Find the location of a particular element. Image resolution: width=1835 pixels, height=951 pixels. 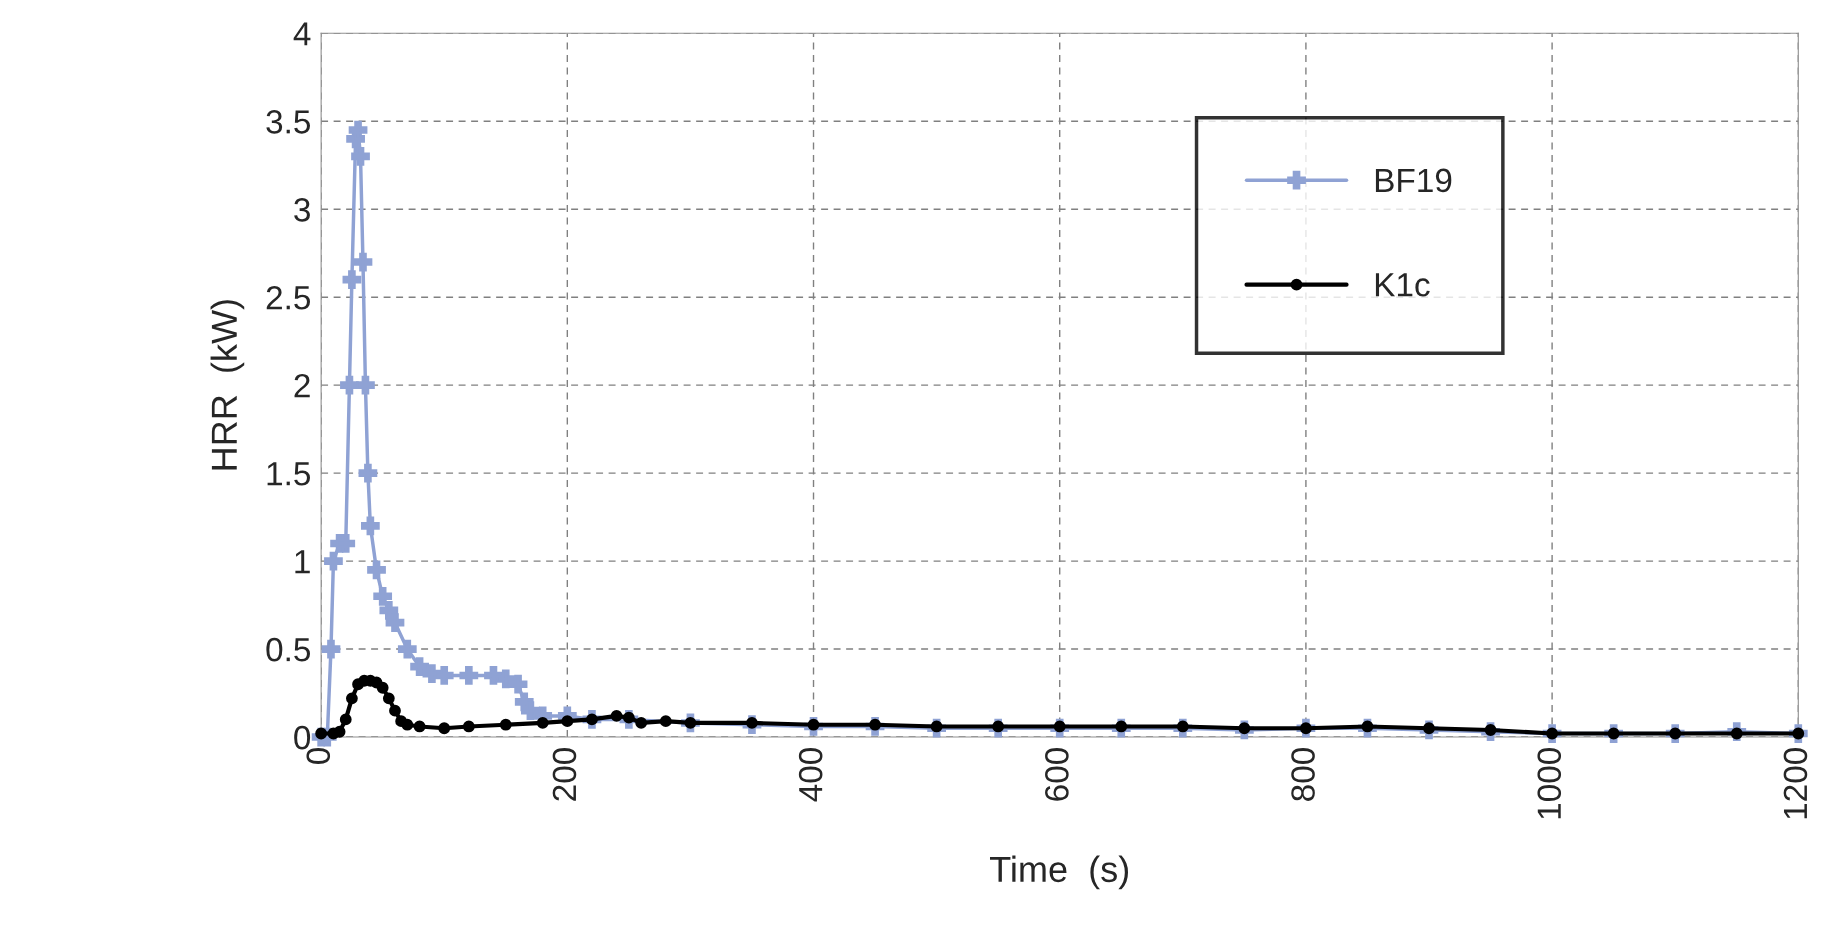

x-tick-label: 400 is located at coordinates (810, 775).